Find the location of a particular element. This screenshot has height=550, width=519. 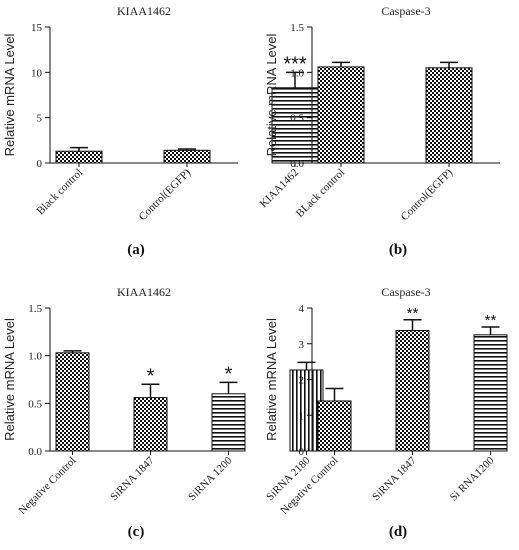

x-category-label: Black control is located at coordinates (60, 192).